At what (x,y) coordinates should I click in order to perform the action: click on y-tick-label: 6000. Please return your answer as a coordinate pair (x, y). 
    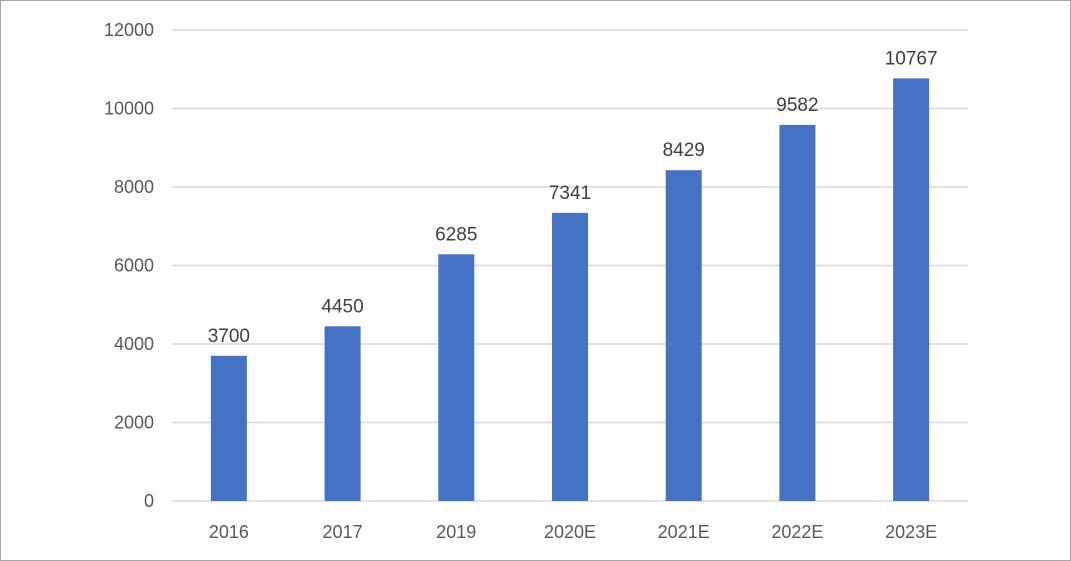
    Looking at the image, I should click on (134, 266).